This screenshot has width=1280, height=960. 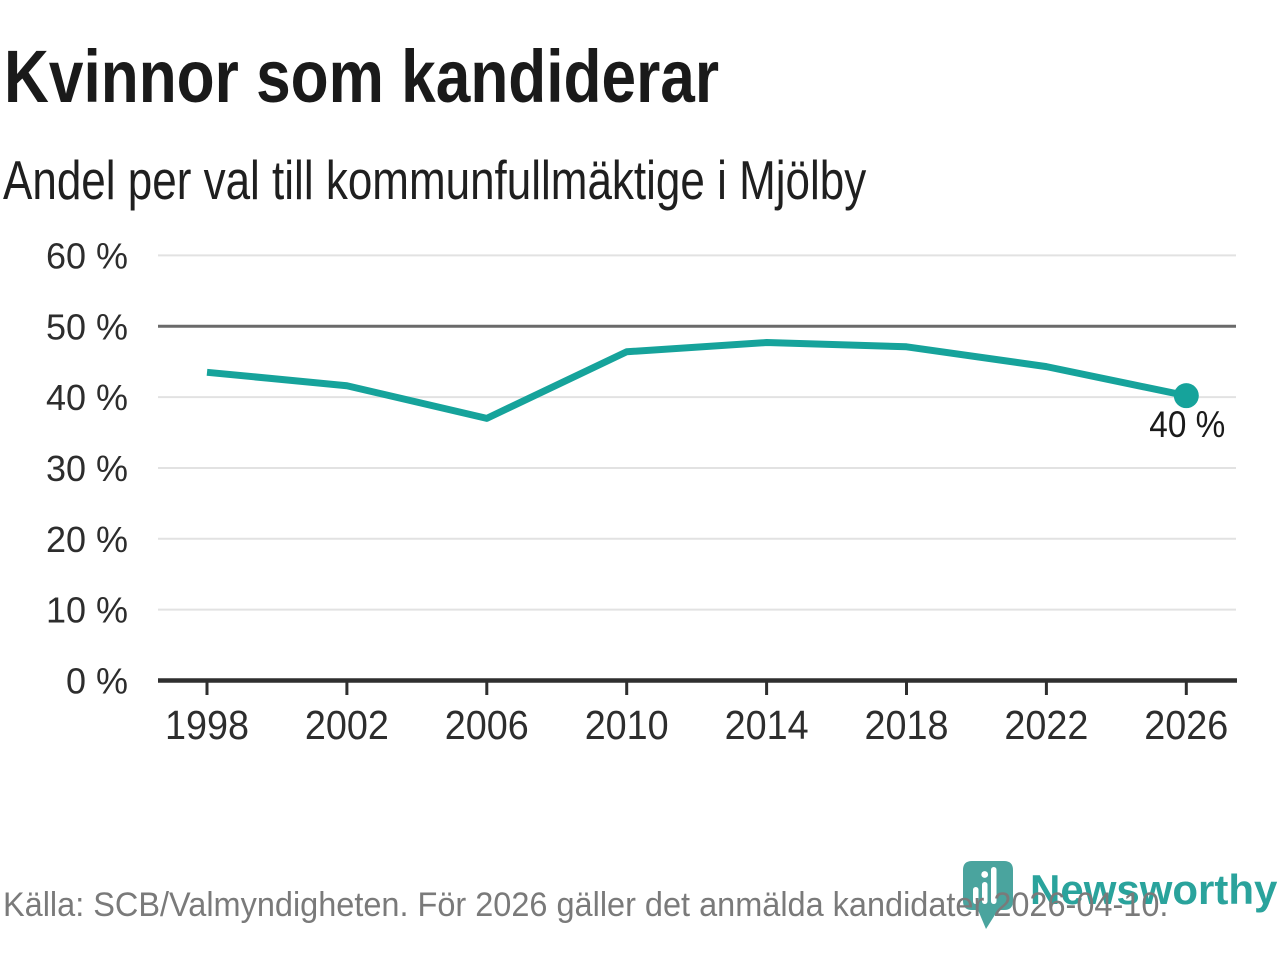 What do you see at coordinates (1186, 725) in the screenshot?
I see `x-axis-tick-label: 2026` at bounding box center [1186, 725].